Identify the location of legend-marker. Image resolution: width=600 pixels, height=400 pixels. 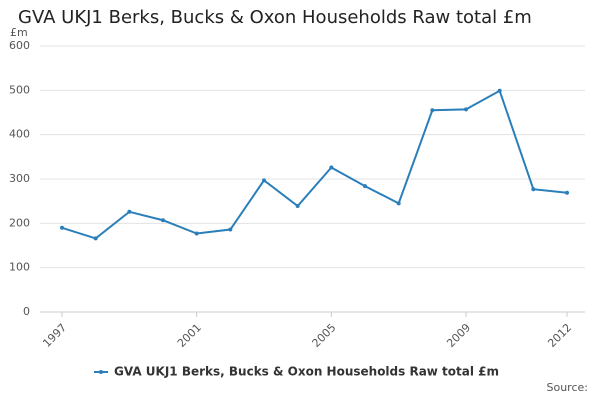
(101, 372).